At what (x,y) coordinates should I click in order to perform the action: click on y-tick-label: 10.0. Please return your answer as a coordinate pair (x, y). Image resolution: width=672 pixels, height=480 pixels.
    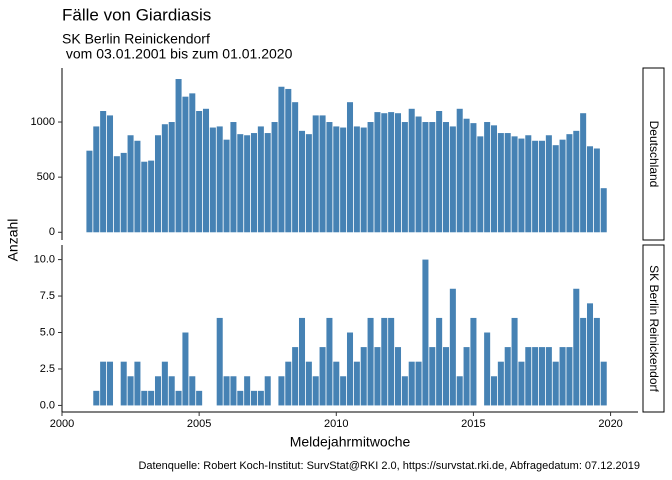
    Looking at the image, I should click on (44, 259).